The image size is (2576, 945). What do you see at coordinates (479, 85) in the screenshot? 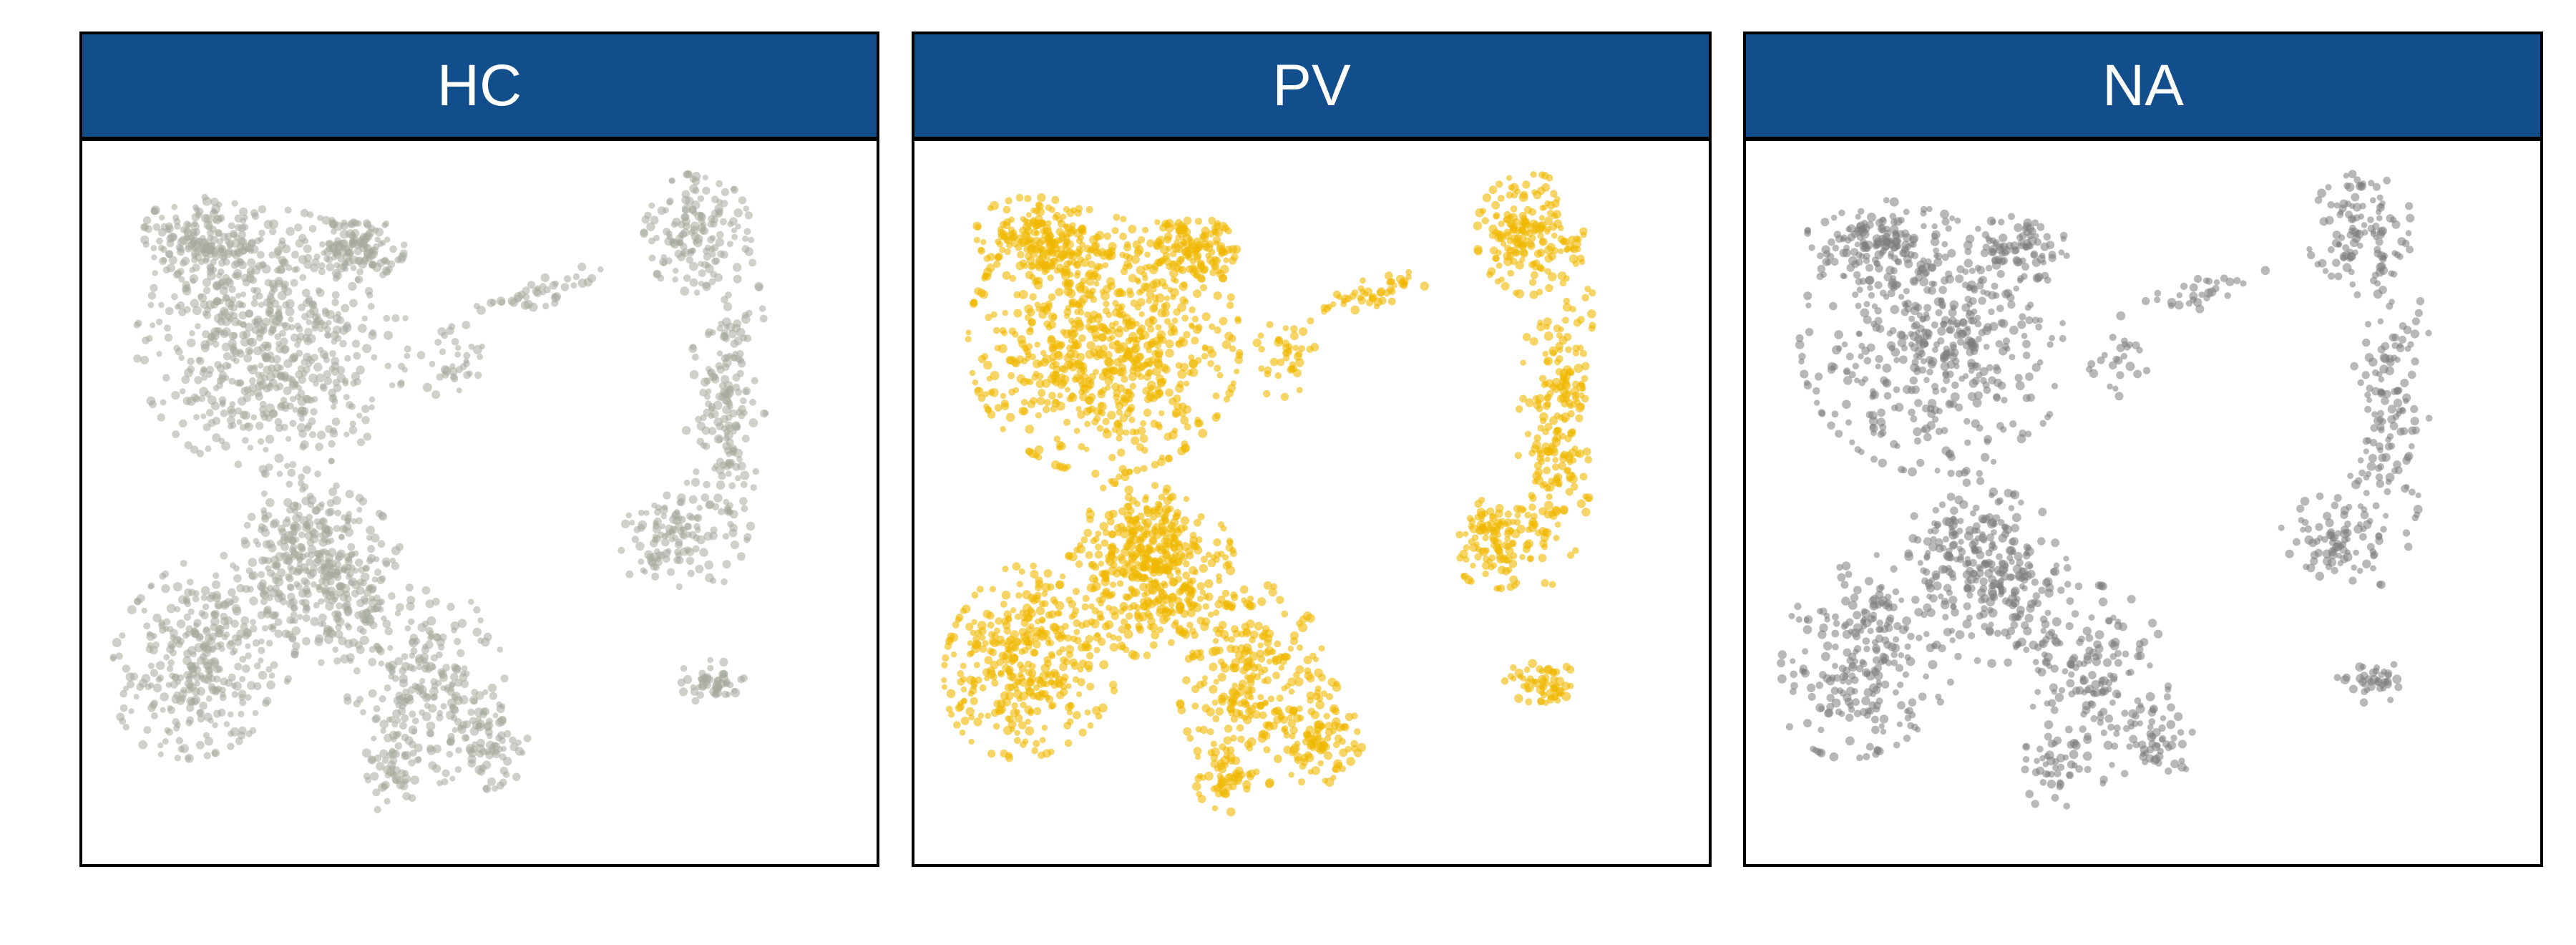
I see `facet-title-hc: HC` at bounding box center [479, 85].